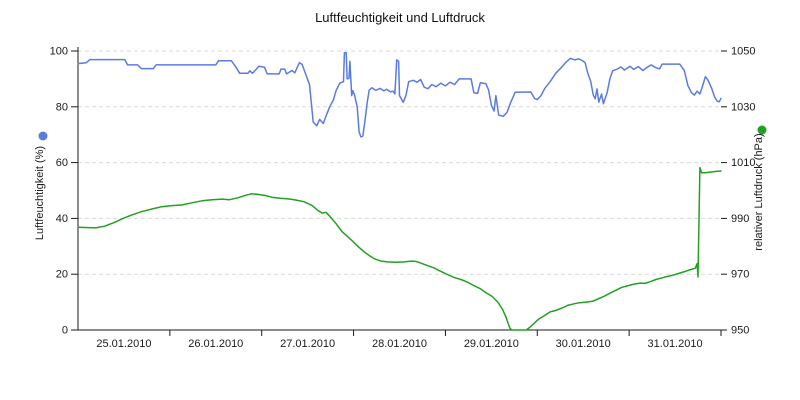 The width and height of the screenshot is (800, 400). I want to click on x-axis-date-label: 31.01.2010, so click(675, 344).